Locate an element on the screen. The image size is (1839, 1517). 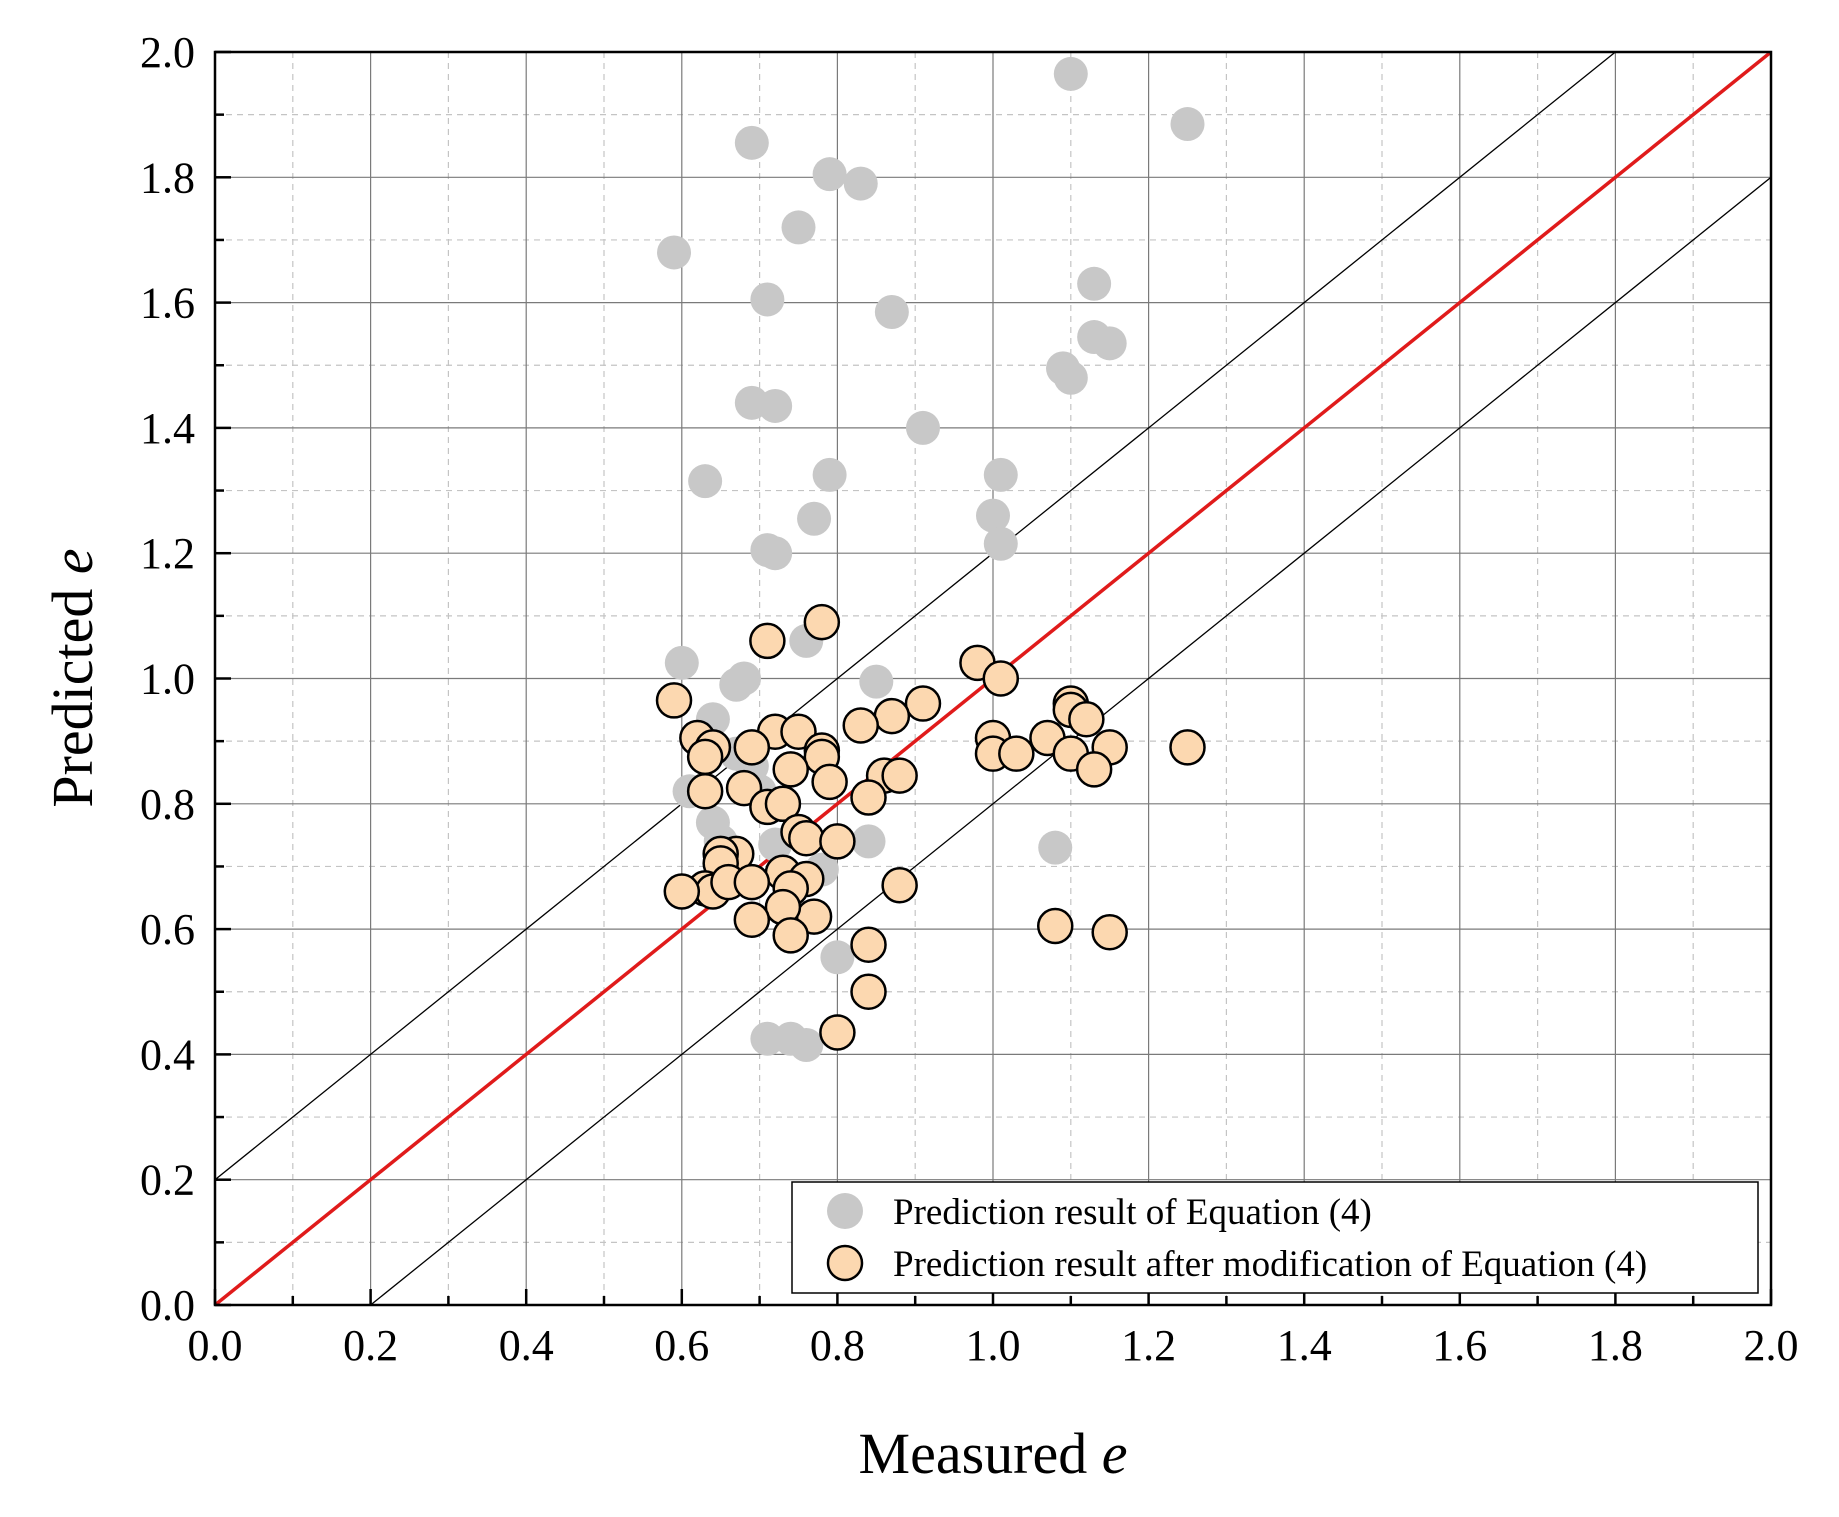
legend-box is located at coordinates (1275, 1237).